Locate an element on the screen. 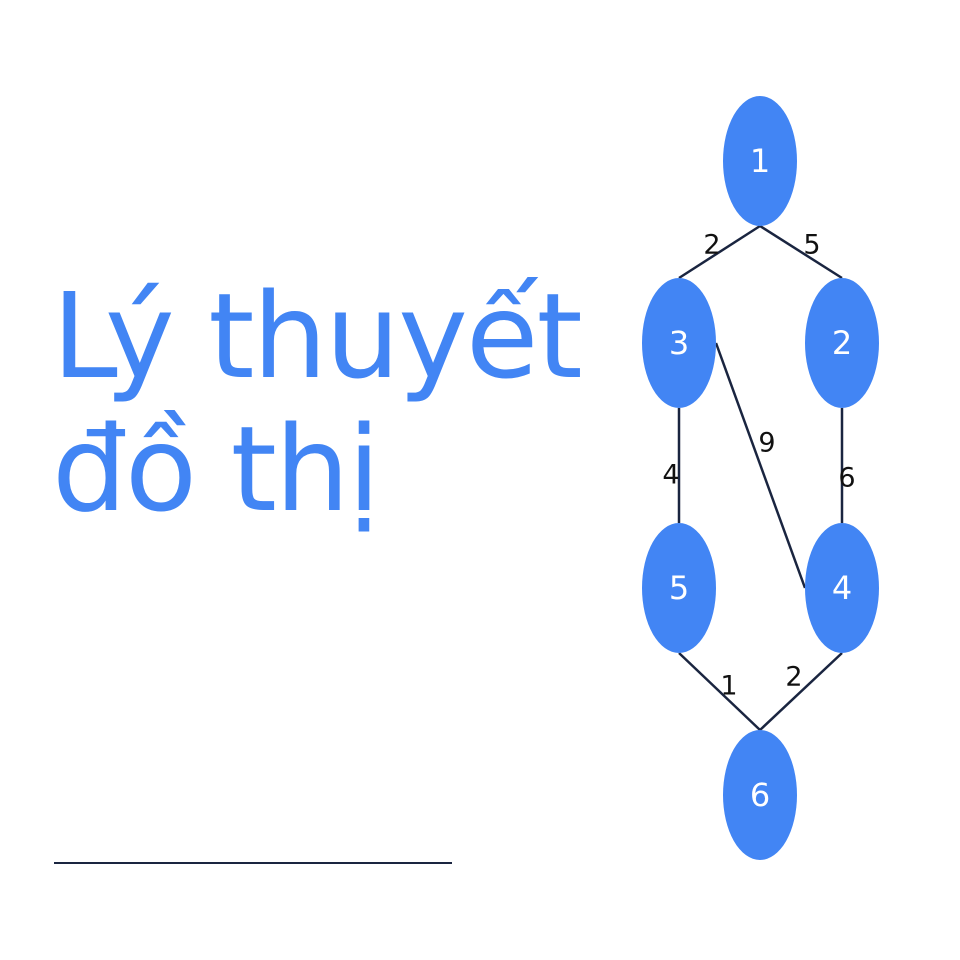 Image resolution: width=960 pixels, height=960 pixels. node-label-6: 6 is located at coordinates (760, 795).